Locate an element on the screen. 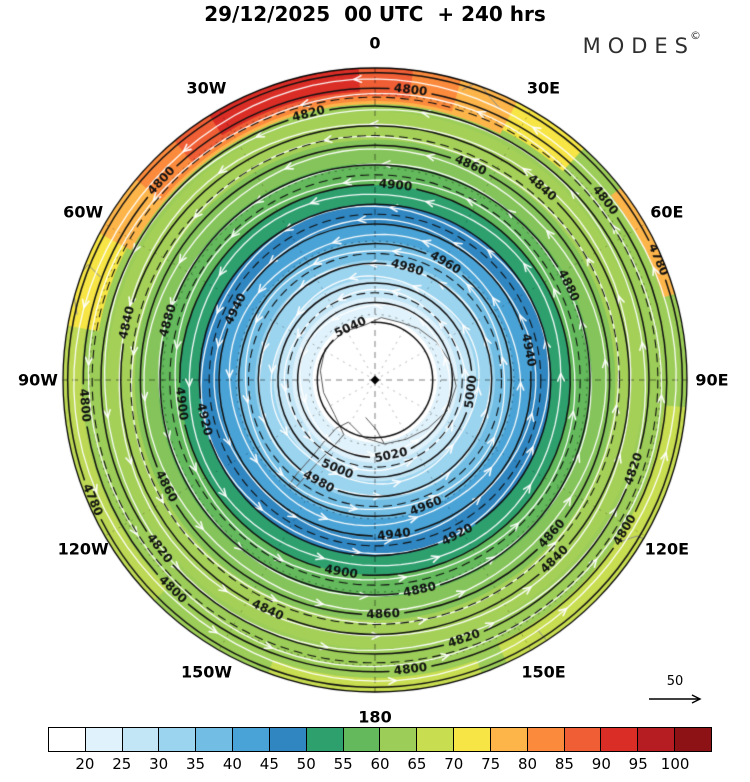  compass-label-150w: 150W is located at coordinates (206, 672).